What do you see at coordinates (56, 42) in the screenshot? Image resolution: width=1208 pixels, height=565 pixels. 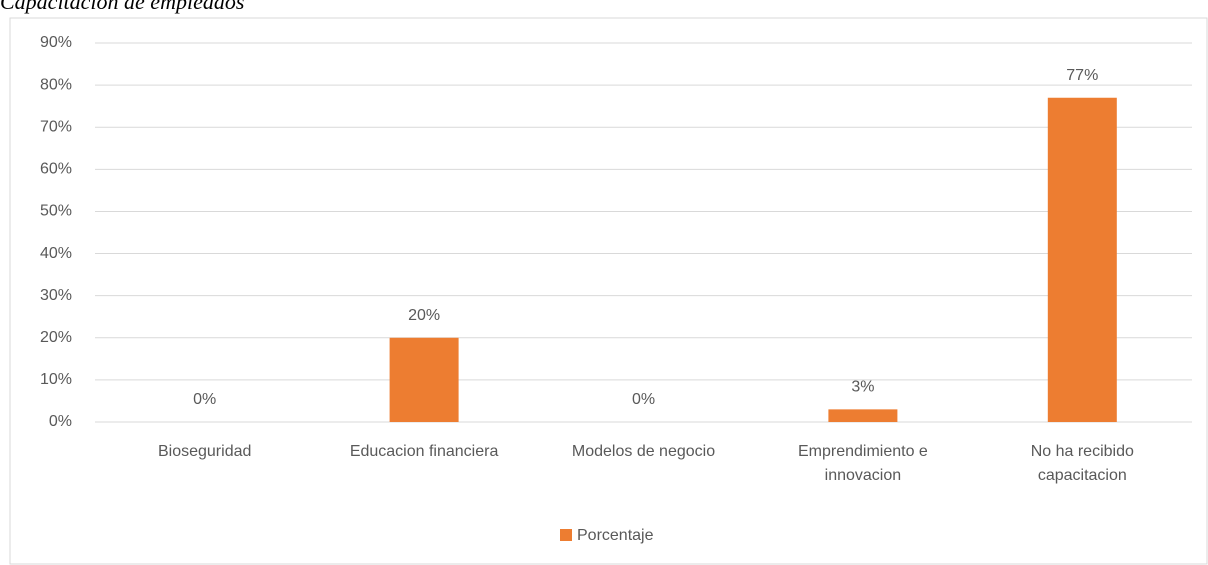 I see `y-tick-label: 90%` at bounding box center [56, 42].